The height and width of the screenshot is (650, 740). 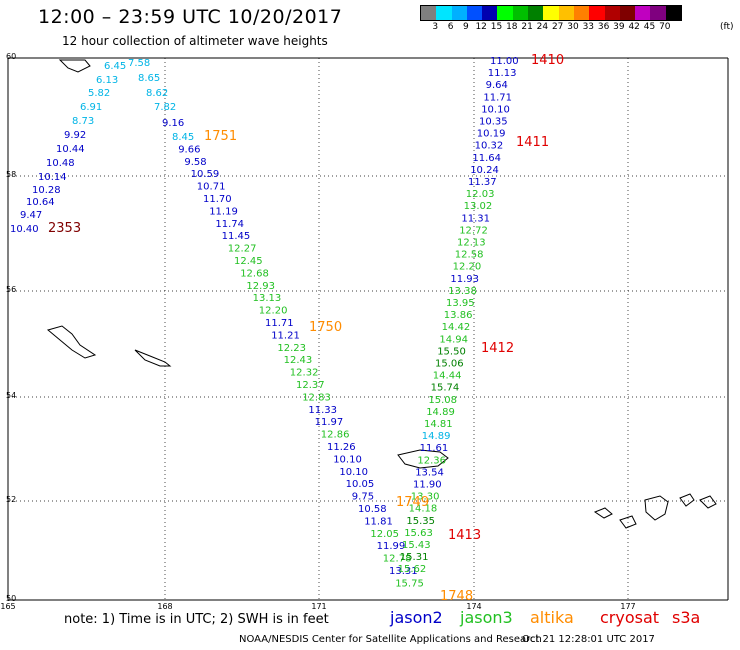 What do you see at coordinates (205, 174) in the screenshot?
I see `wave-height-label: 10.59` at bounding box center [205, 174].